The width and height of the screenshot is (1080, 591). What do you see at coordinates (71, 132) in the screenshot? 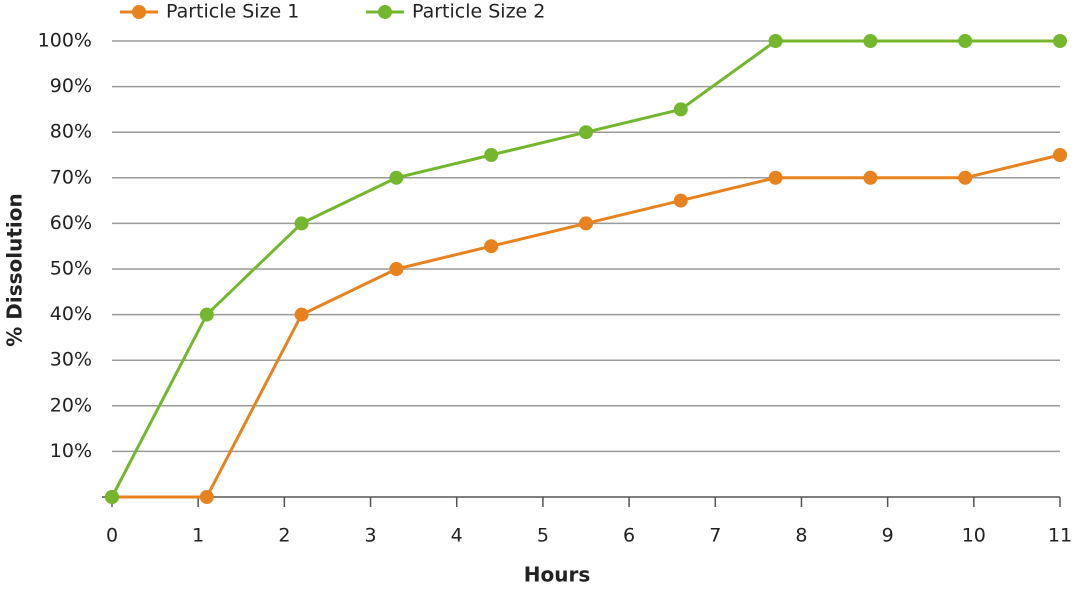
I see `y-tick-label: 80%` at bounding box center [71, 132].